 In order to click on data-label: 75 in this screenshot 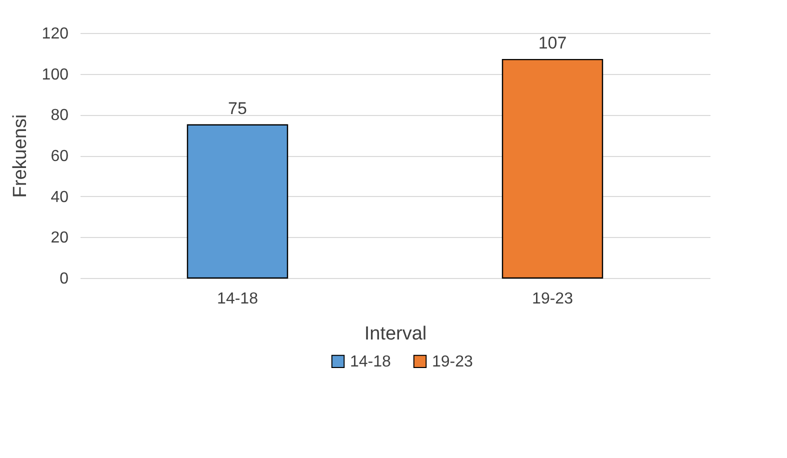, I will do `click(237, 108)`.